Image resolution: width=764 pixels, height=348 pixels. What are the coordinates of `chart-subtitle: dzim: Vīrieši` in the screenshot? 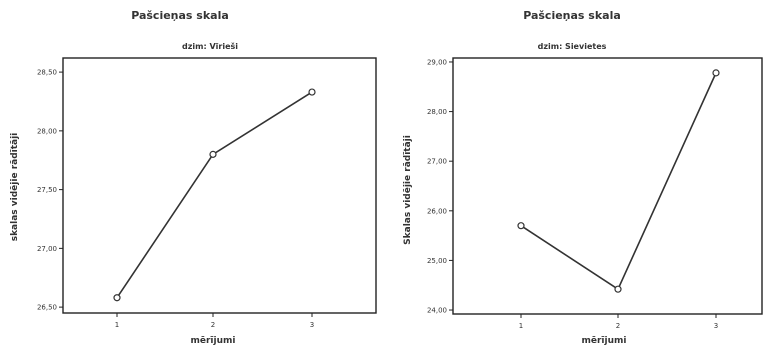 It's located at (210, 46).